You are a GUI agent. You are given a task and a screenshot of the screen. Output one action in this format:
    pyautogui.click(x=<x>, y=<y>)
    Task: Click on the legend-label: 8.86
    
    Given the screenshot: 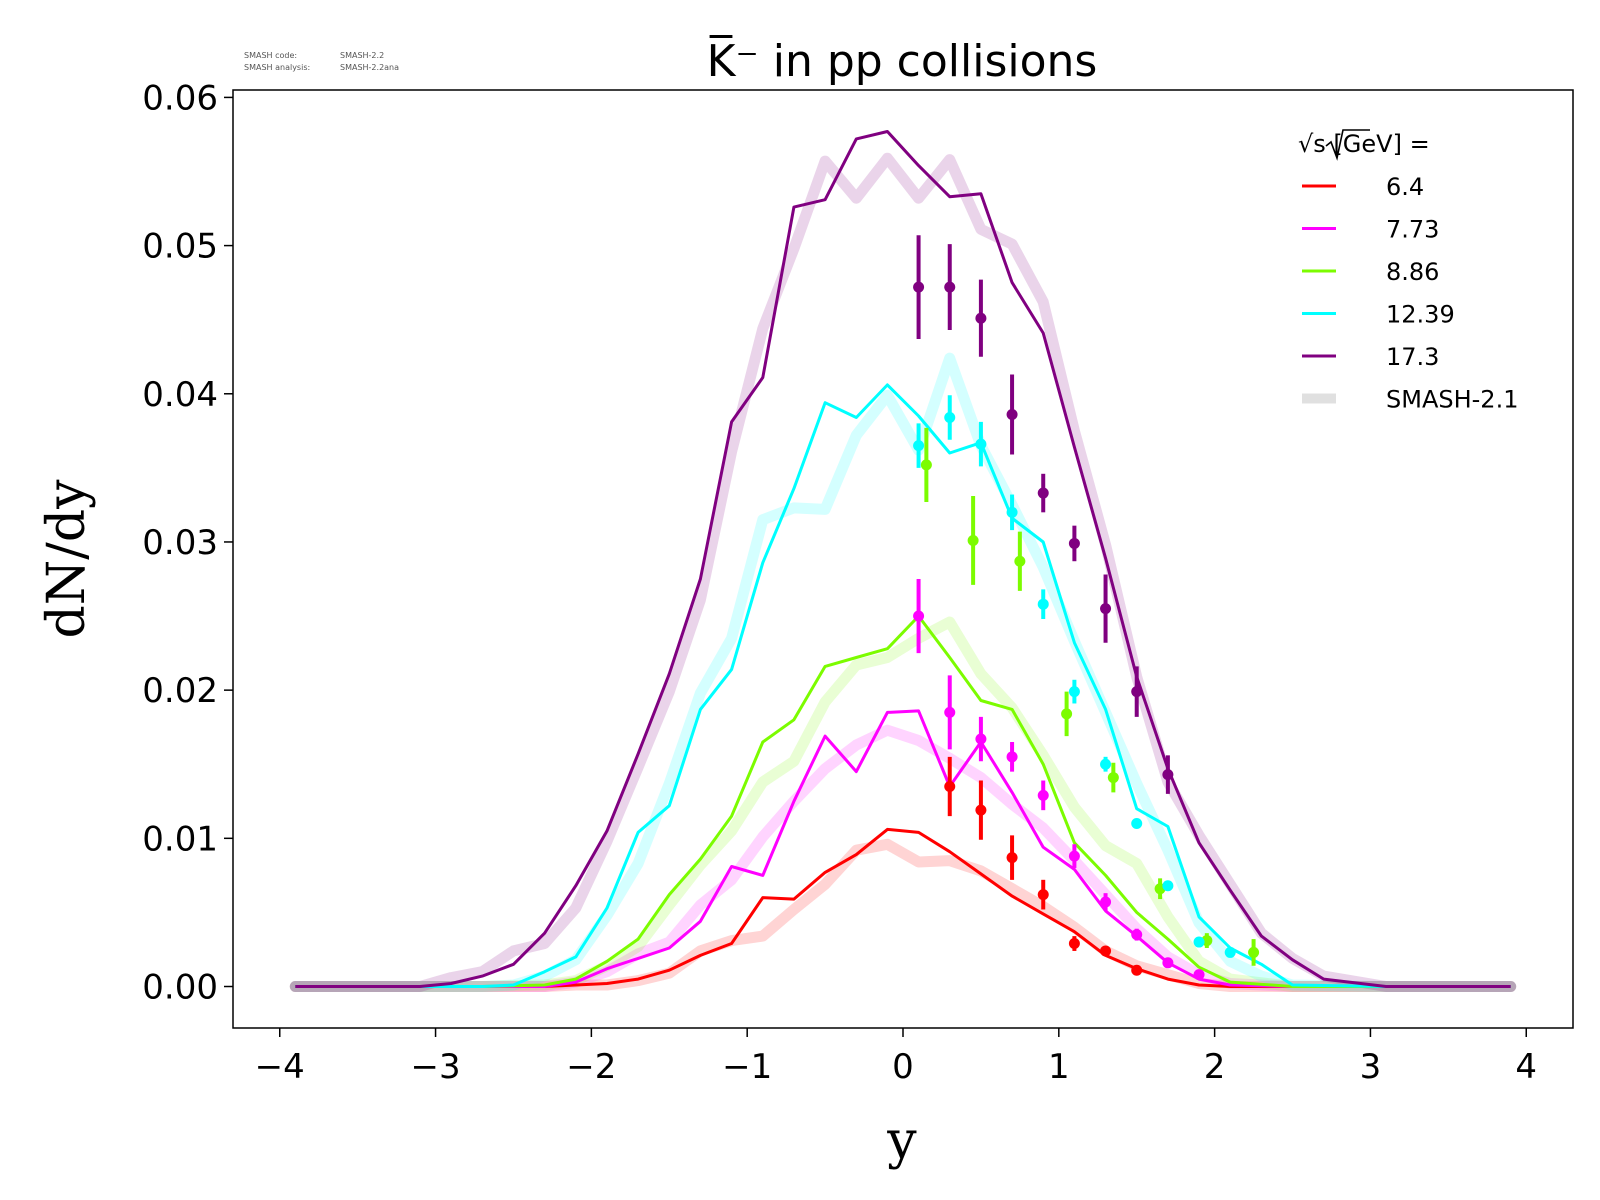 What is the action you would take?
    pyautogui.click(x=1412, y=272)
    